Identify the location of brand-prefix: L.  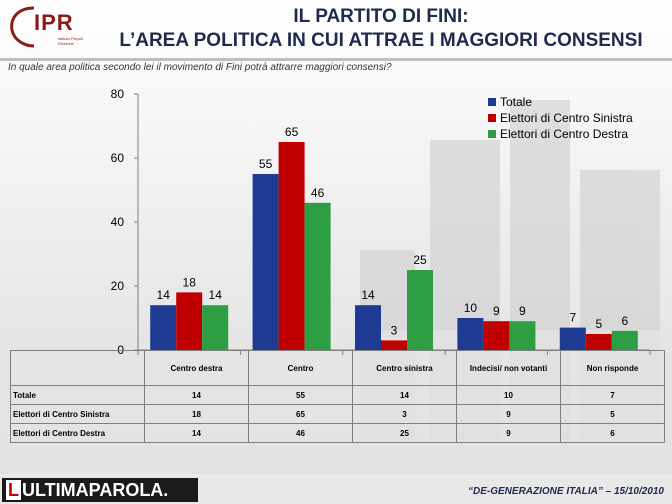
(13, 490).